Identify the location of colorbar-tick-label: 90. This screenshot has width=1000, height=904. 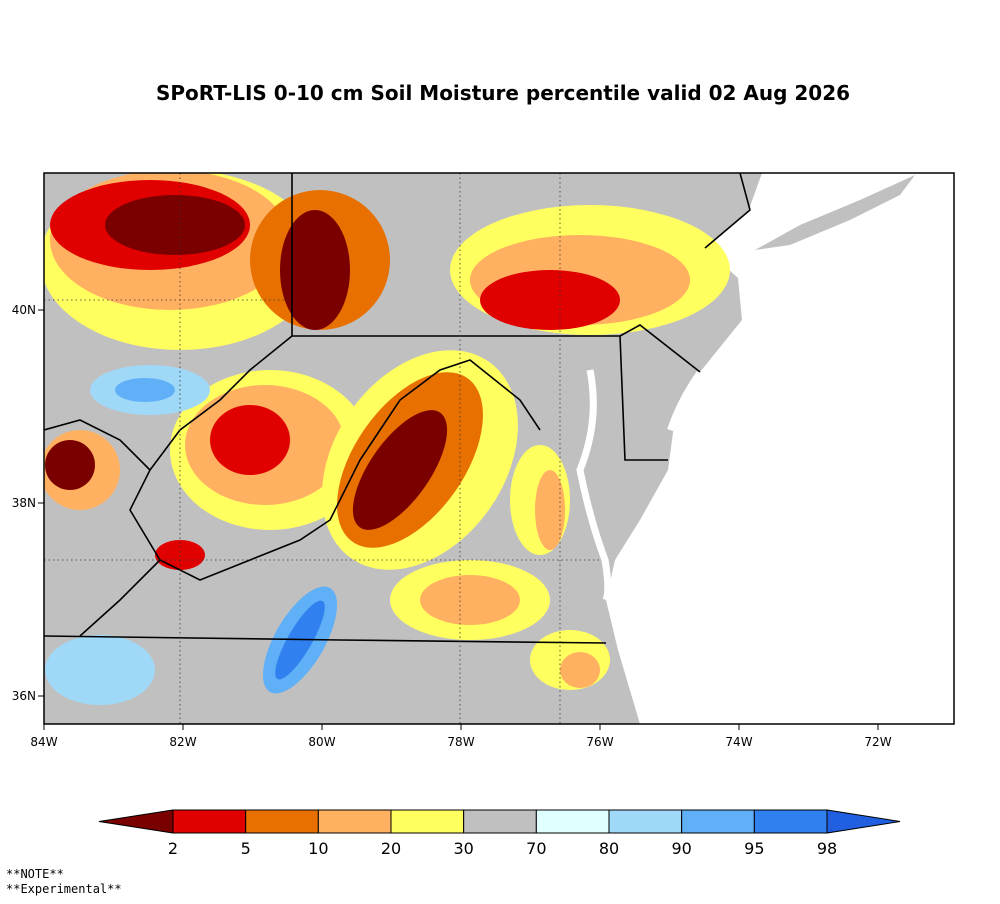
(681, 848).